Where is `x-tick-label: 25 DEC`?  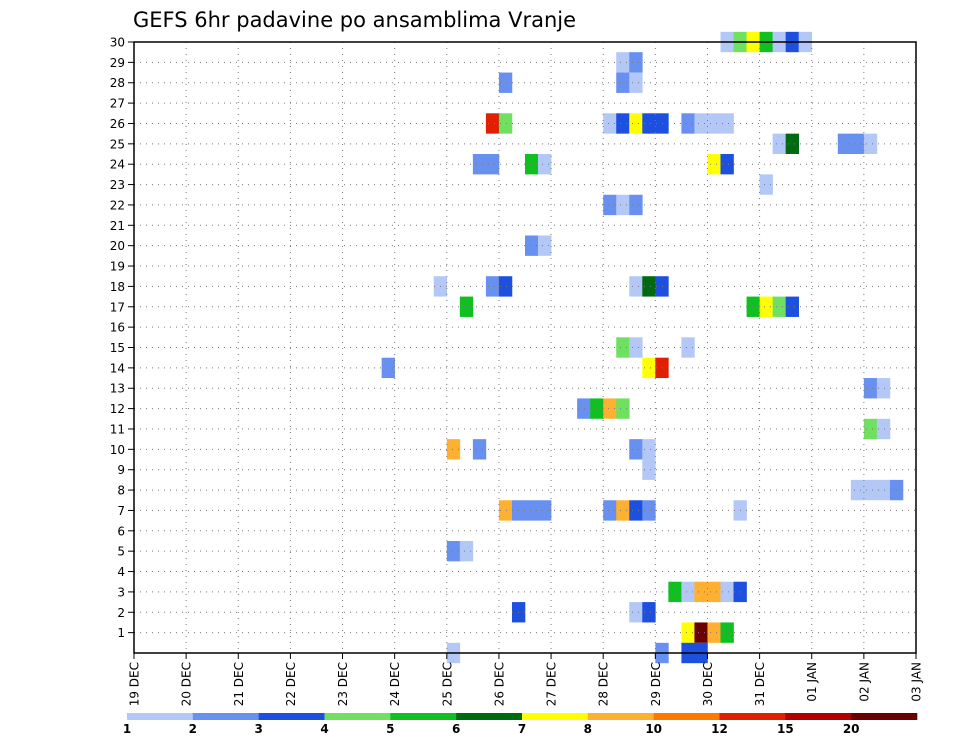 x-tick-label: 25 DEC is located at coordinates (447, 684).